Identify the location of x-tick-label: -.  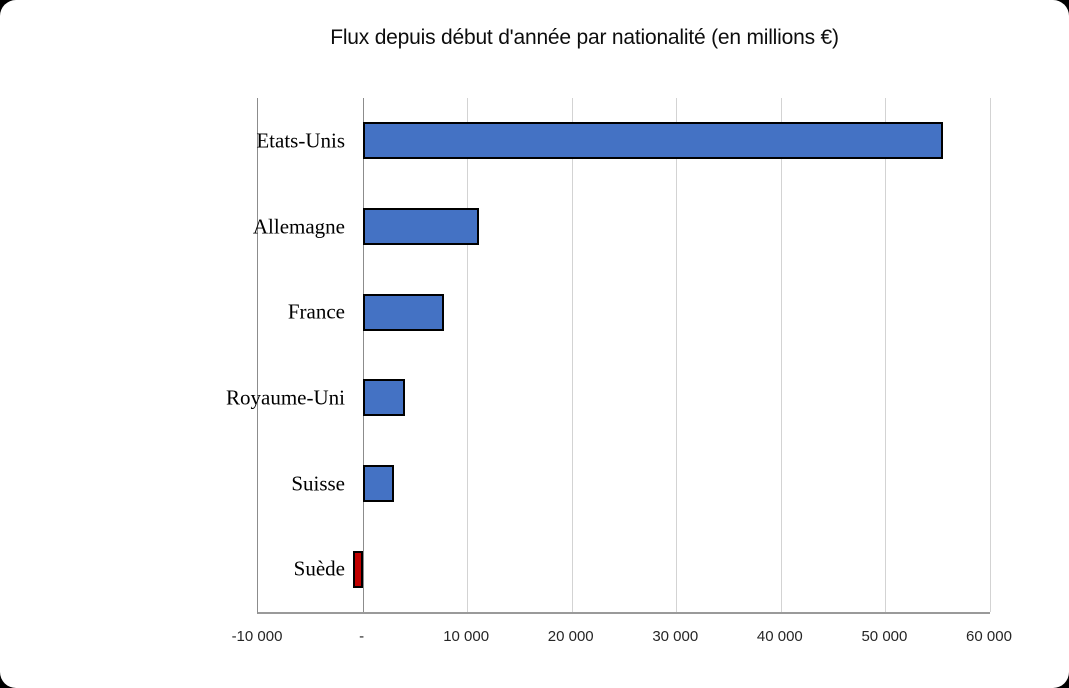
(362, 636).